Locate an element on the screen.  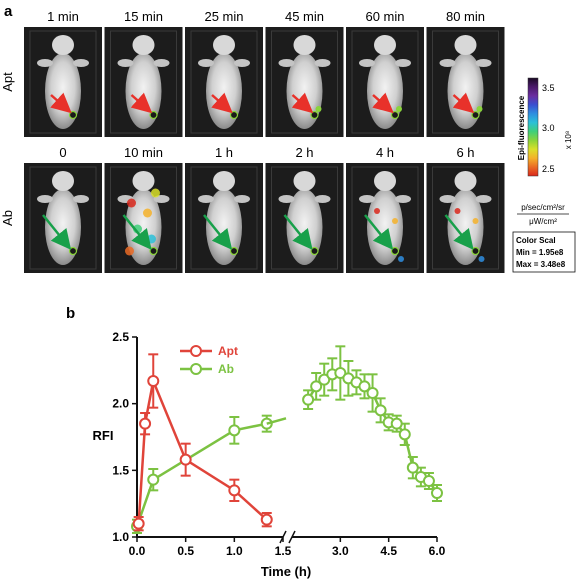
x-tick-label: 3.0 is located at coordinates (340, 551).